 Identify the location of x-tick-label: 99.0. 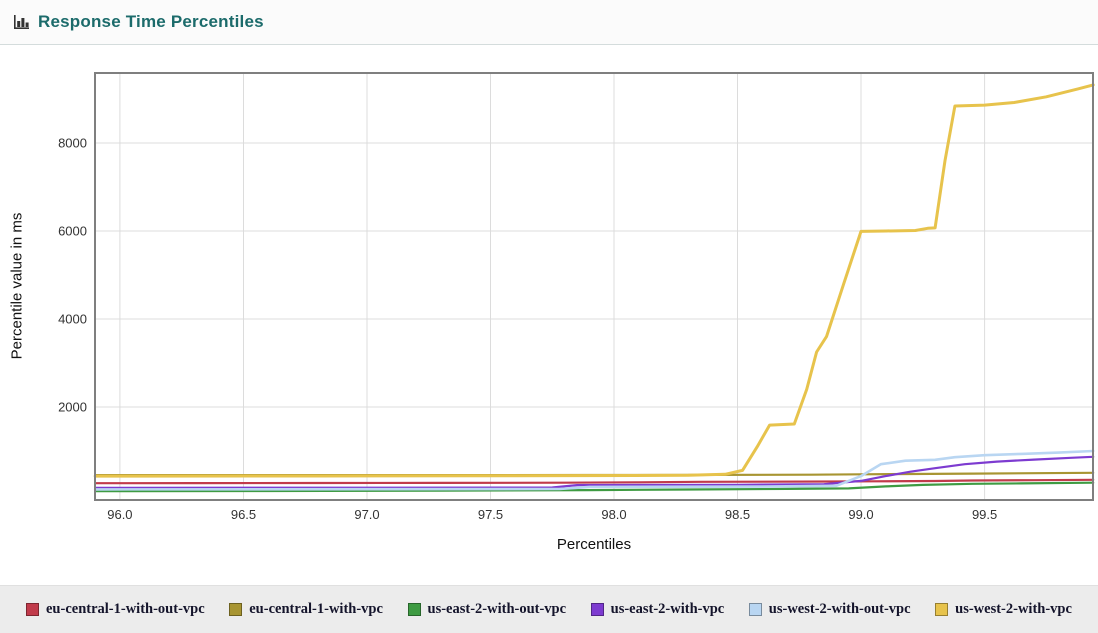
(860, 514).